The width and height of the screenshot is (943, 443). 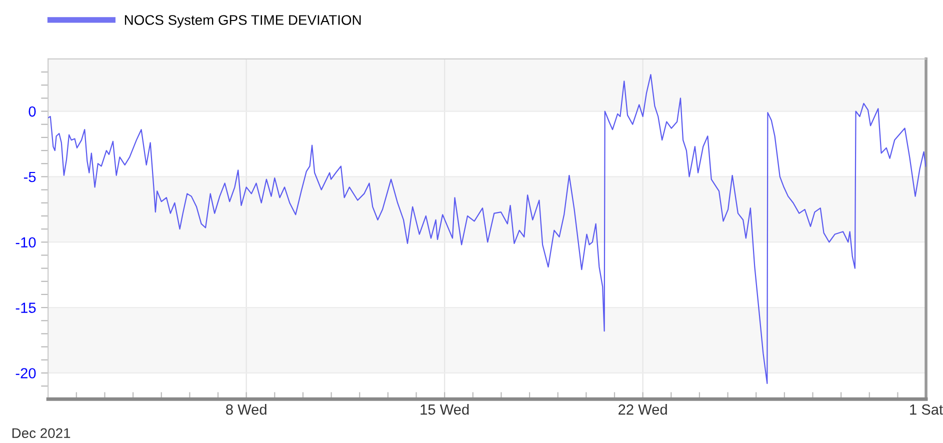 What do you see at coordinates (30, 177) in the screenshot?
I see `y-tick-label: -5` at bounding box center [30, 177].